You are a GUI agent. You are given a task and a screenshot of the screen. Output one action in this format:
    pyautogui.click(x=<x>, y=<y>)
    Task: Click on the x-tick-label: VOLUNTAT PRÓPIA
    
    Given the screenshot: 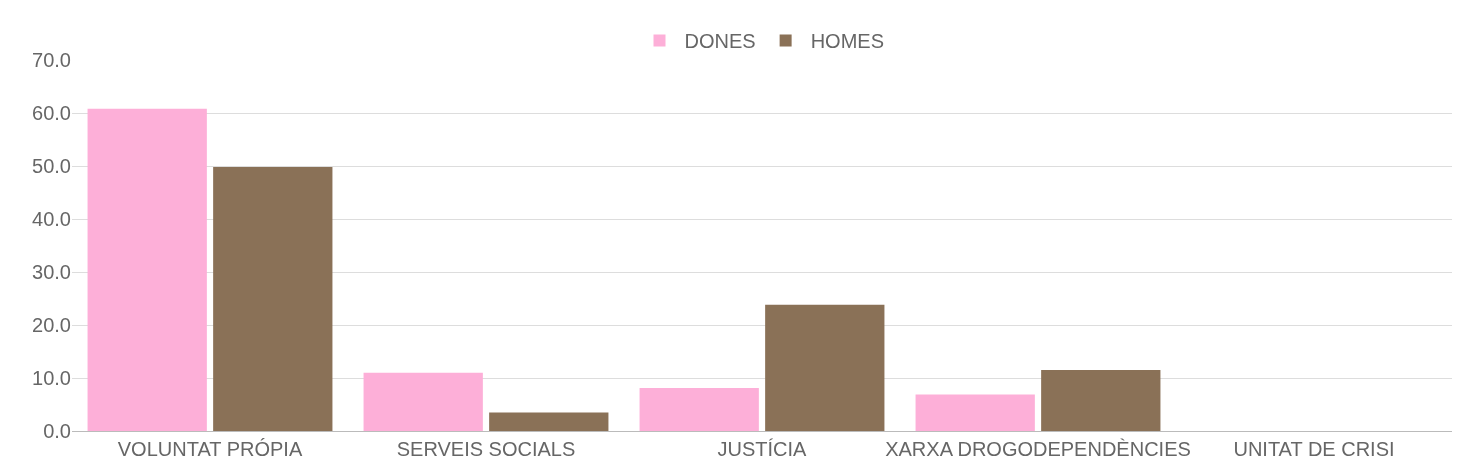 What is the action you would take?
    pyautogui.click(x=210, y=449)
    